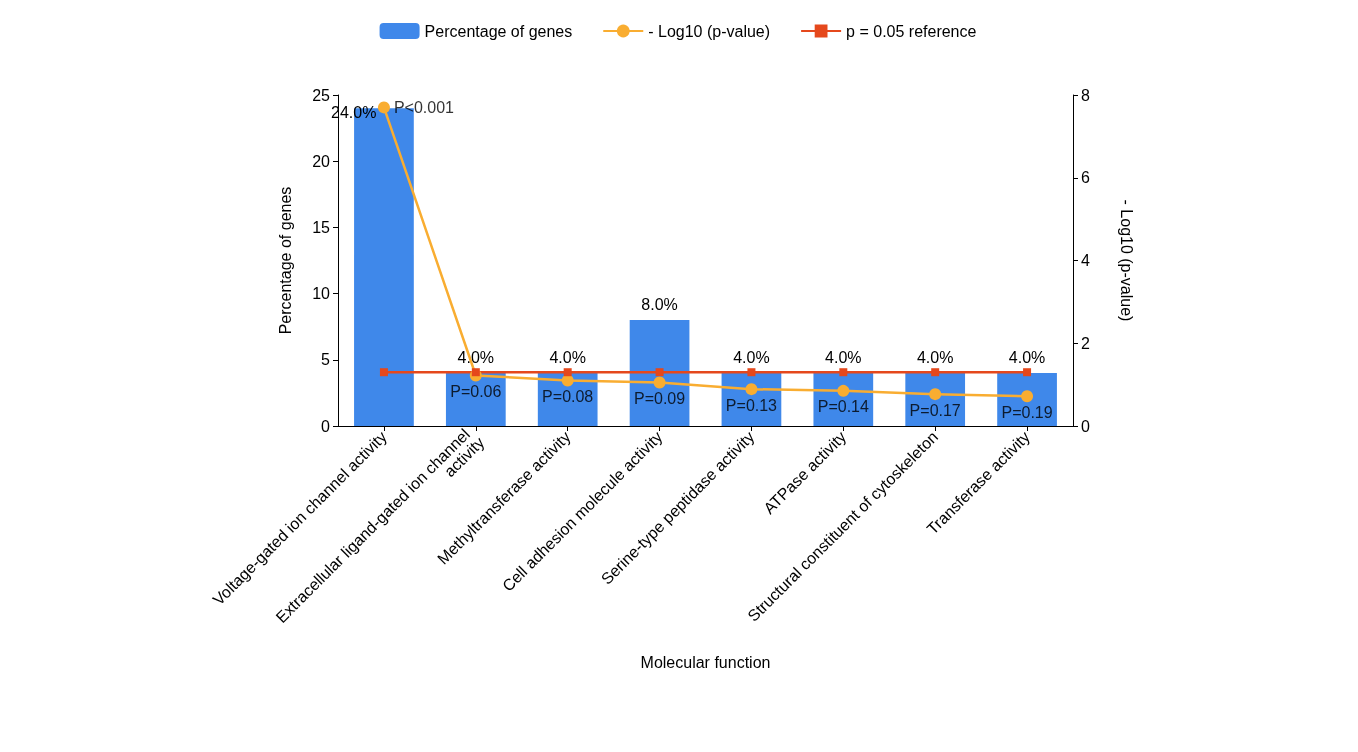 Image resolution: width=1358 pixels, height=752 pixels. What do you see at coordinates (326, 360) in the screenshot?
I see `y-tick-label: 5` at bounding box center [326, 360].